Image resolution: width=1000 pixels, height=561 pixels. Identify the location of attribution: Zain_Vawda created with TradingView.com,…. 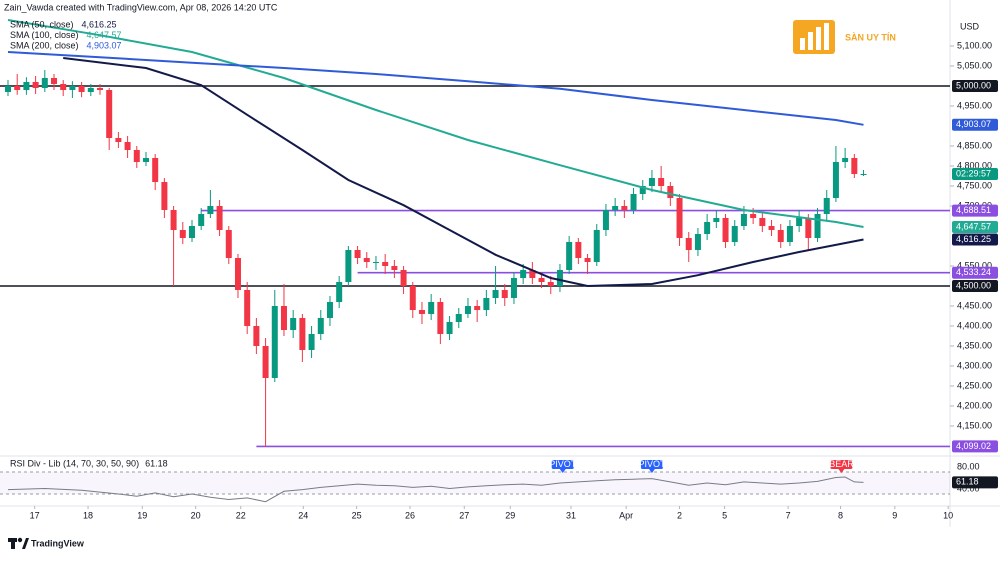
(141, 7).